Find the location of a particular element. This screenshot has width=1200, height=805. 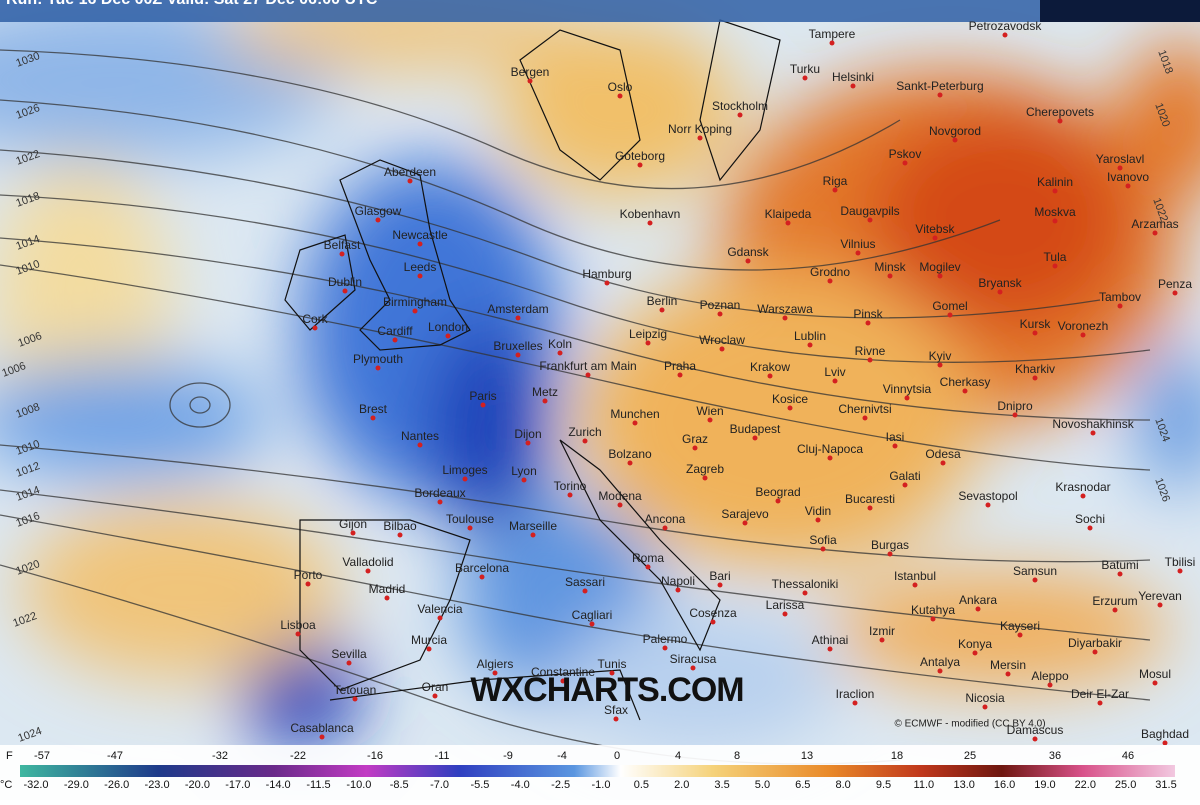

city-label: Toulouse is located at coordinates (470, 519).